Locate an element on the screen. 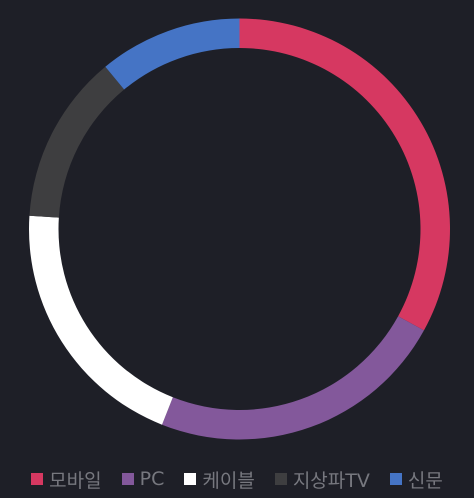 This screenshot has width=474, height=498. legend-label-1: 모바일 is located at coordinates (75, 480).